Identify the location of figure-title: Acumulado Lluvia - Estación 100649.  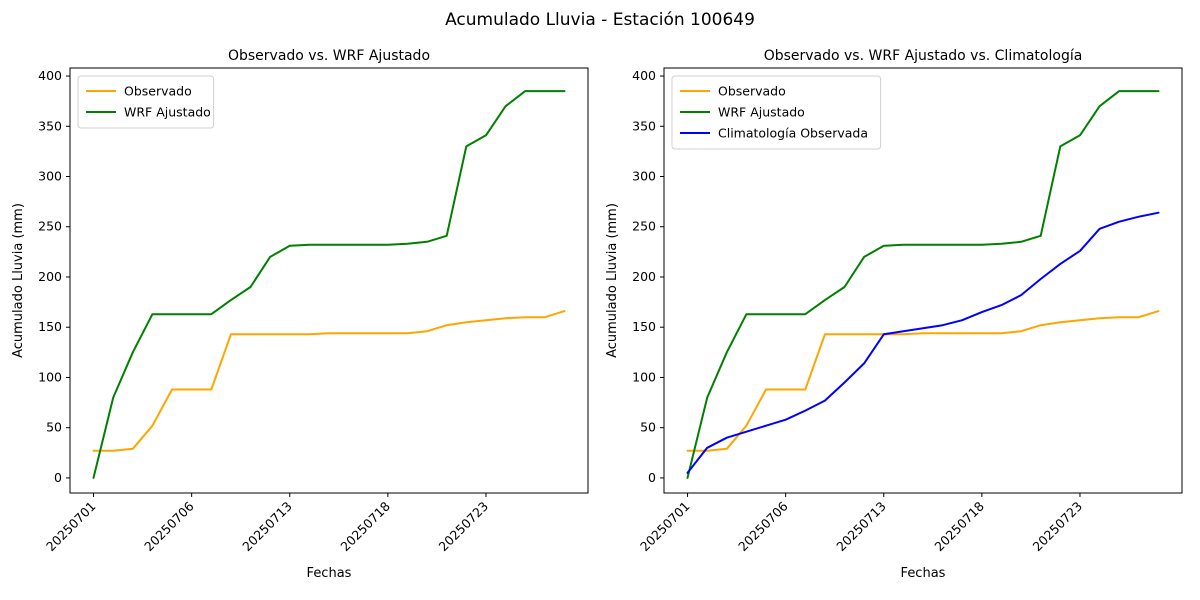
(600, 20).